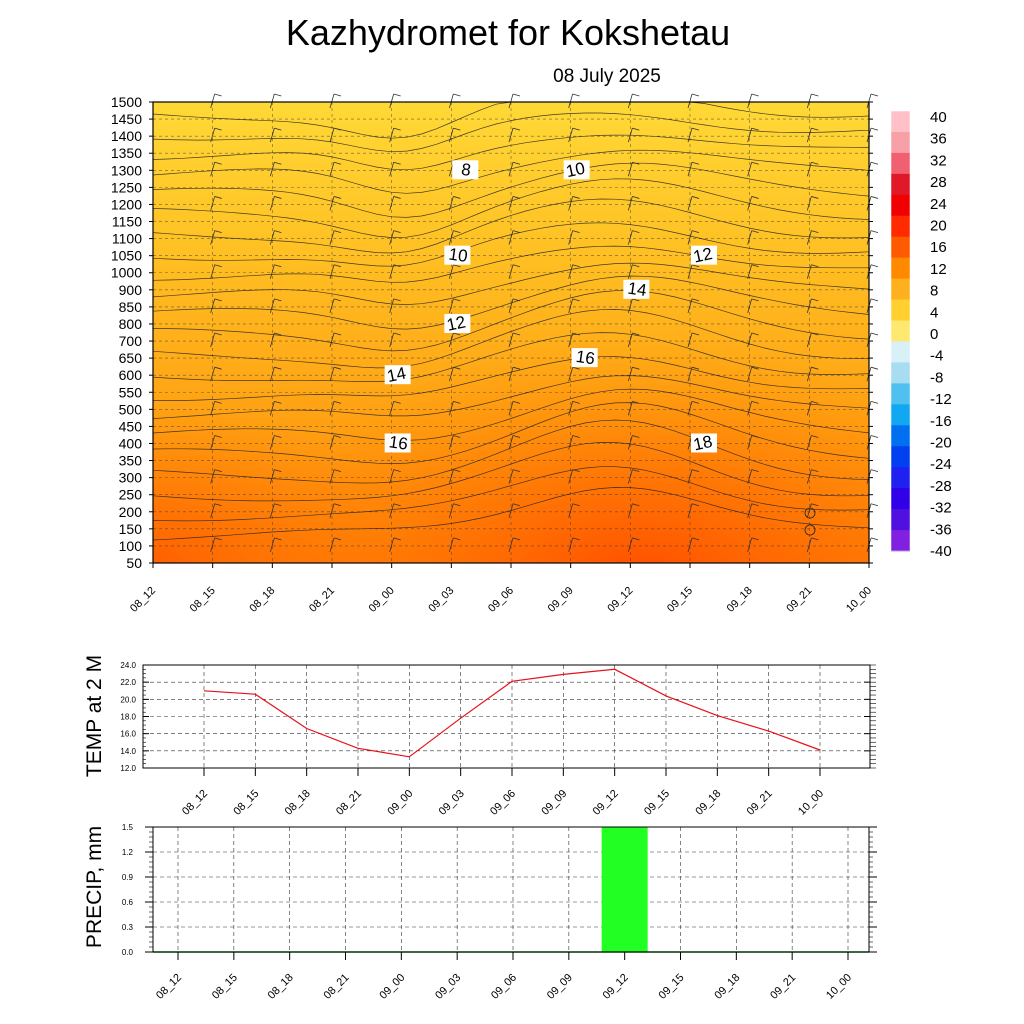 The width and height of the screenshot is (1024, 1024). Describe the element at coordinates (624, 889) in the screenshot. I see `precip-bar` at that location.